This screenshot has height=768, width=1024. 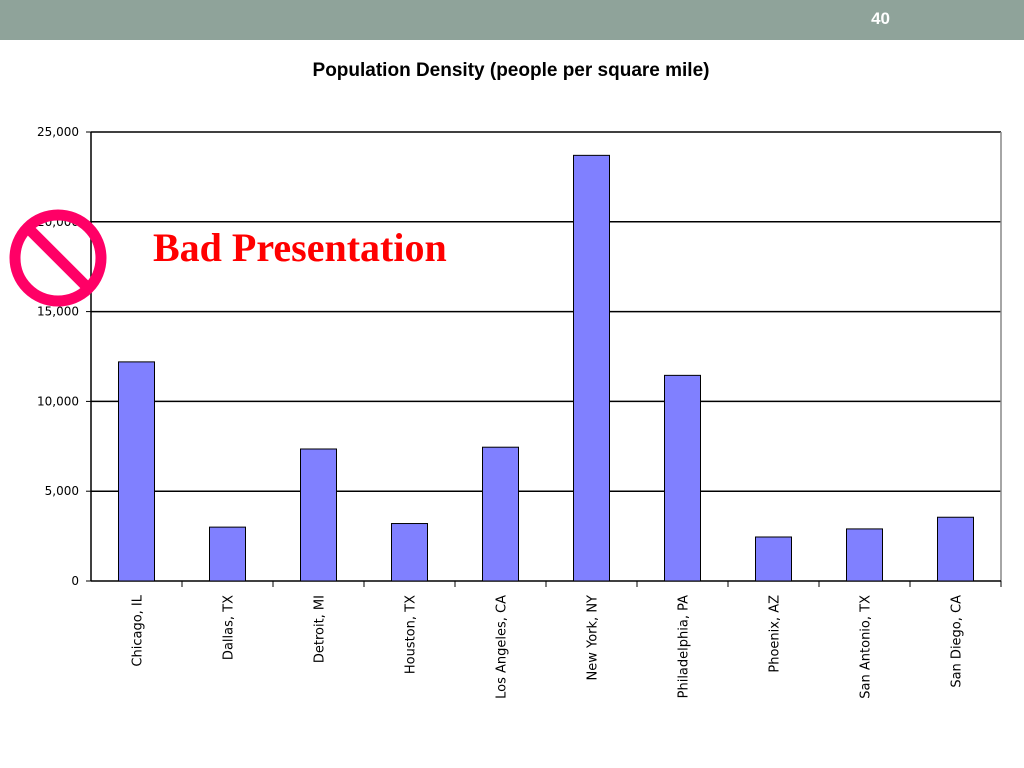 What do you see at coordinates (593, 638) in the screenshot?
I see `x-tick-label: New York, NY` at bounding box center [593, 638].